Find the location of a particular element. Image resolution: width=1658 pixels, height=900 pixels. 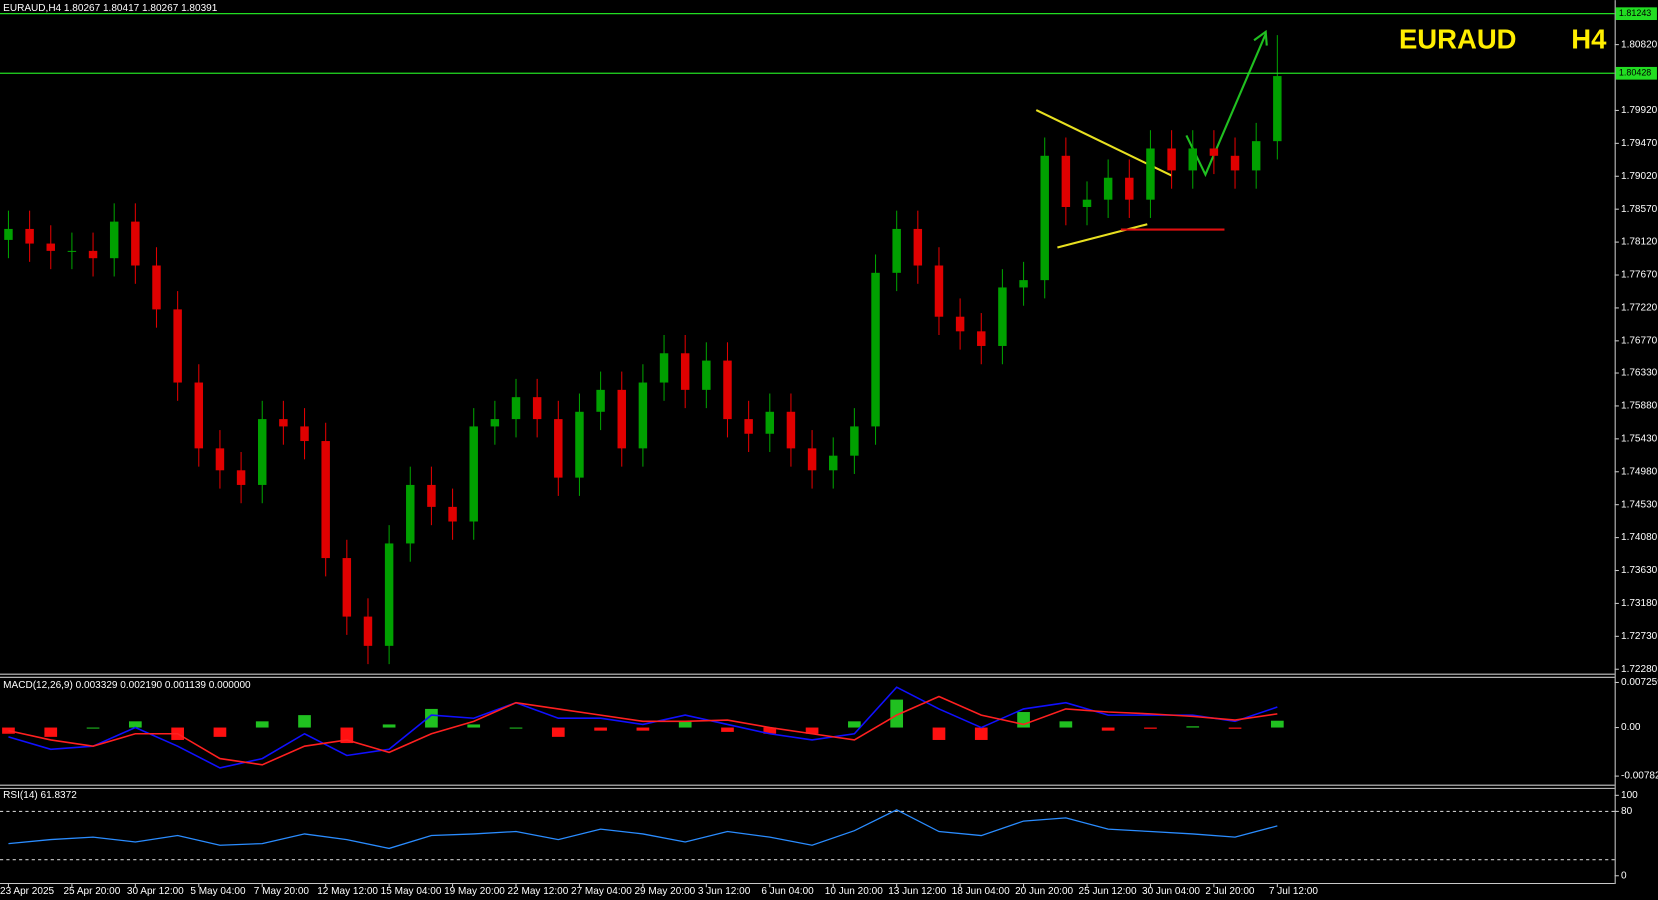

x-tick-label: 19 May 20:00 is located at coordinates (474, 891).